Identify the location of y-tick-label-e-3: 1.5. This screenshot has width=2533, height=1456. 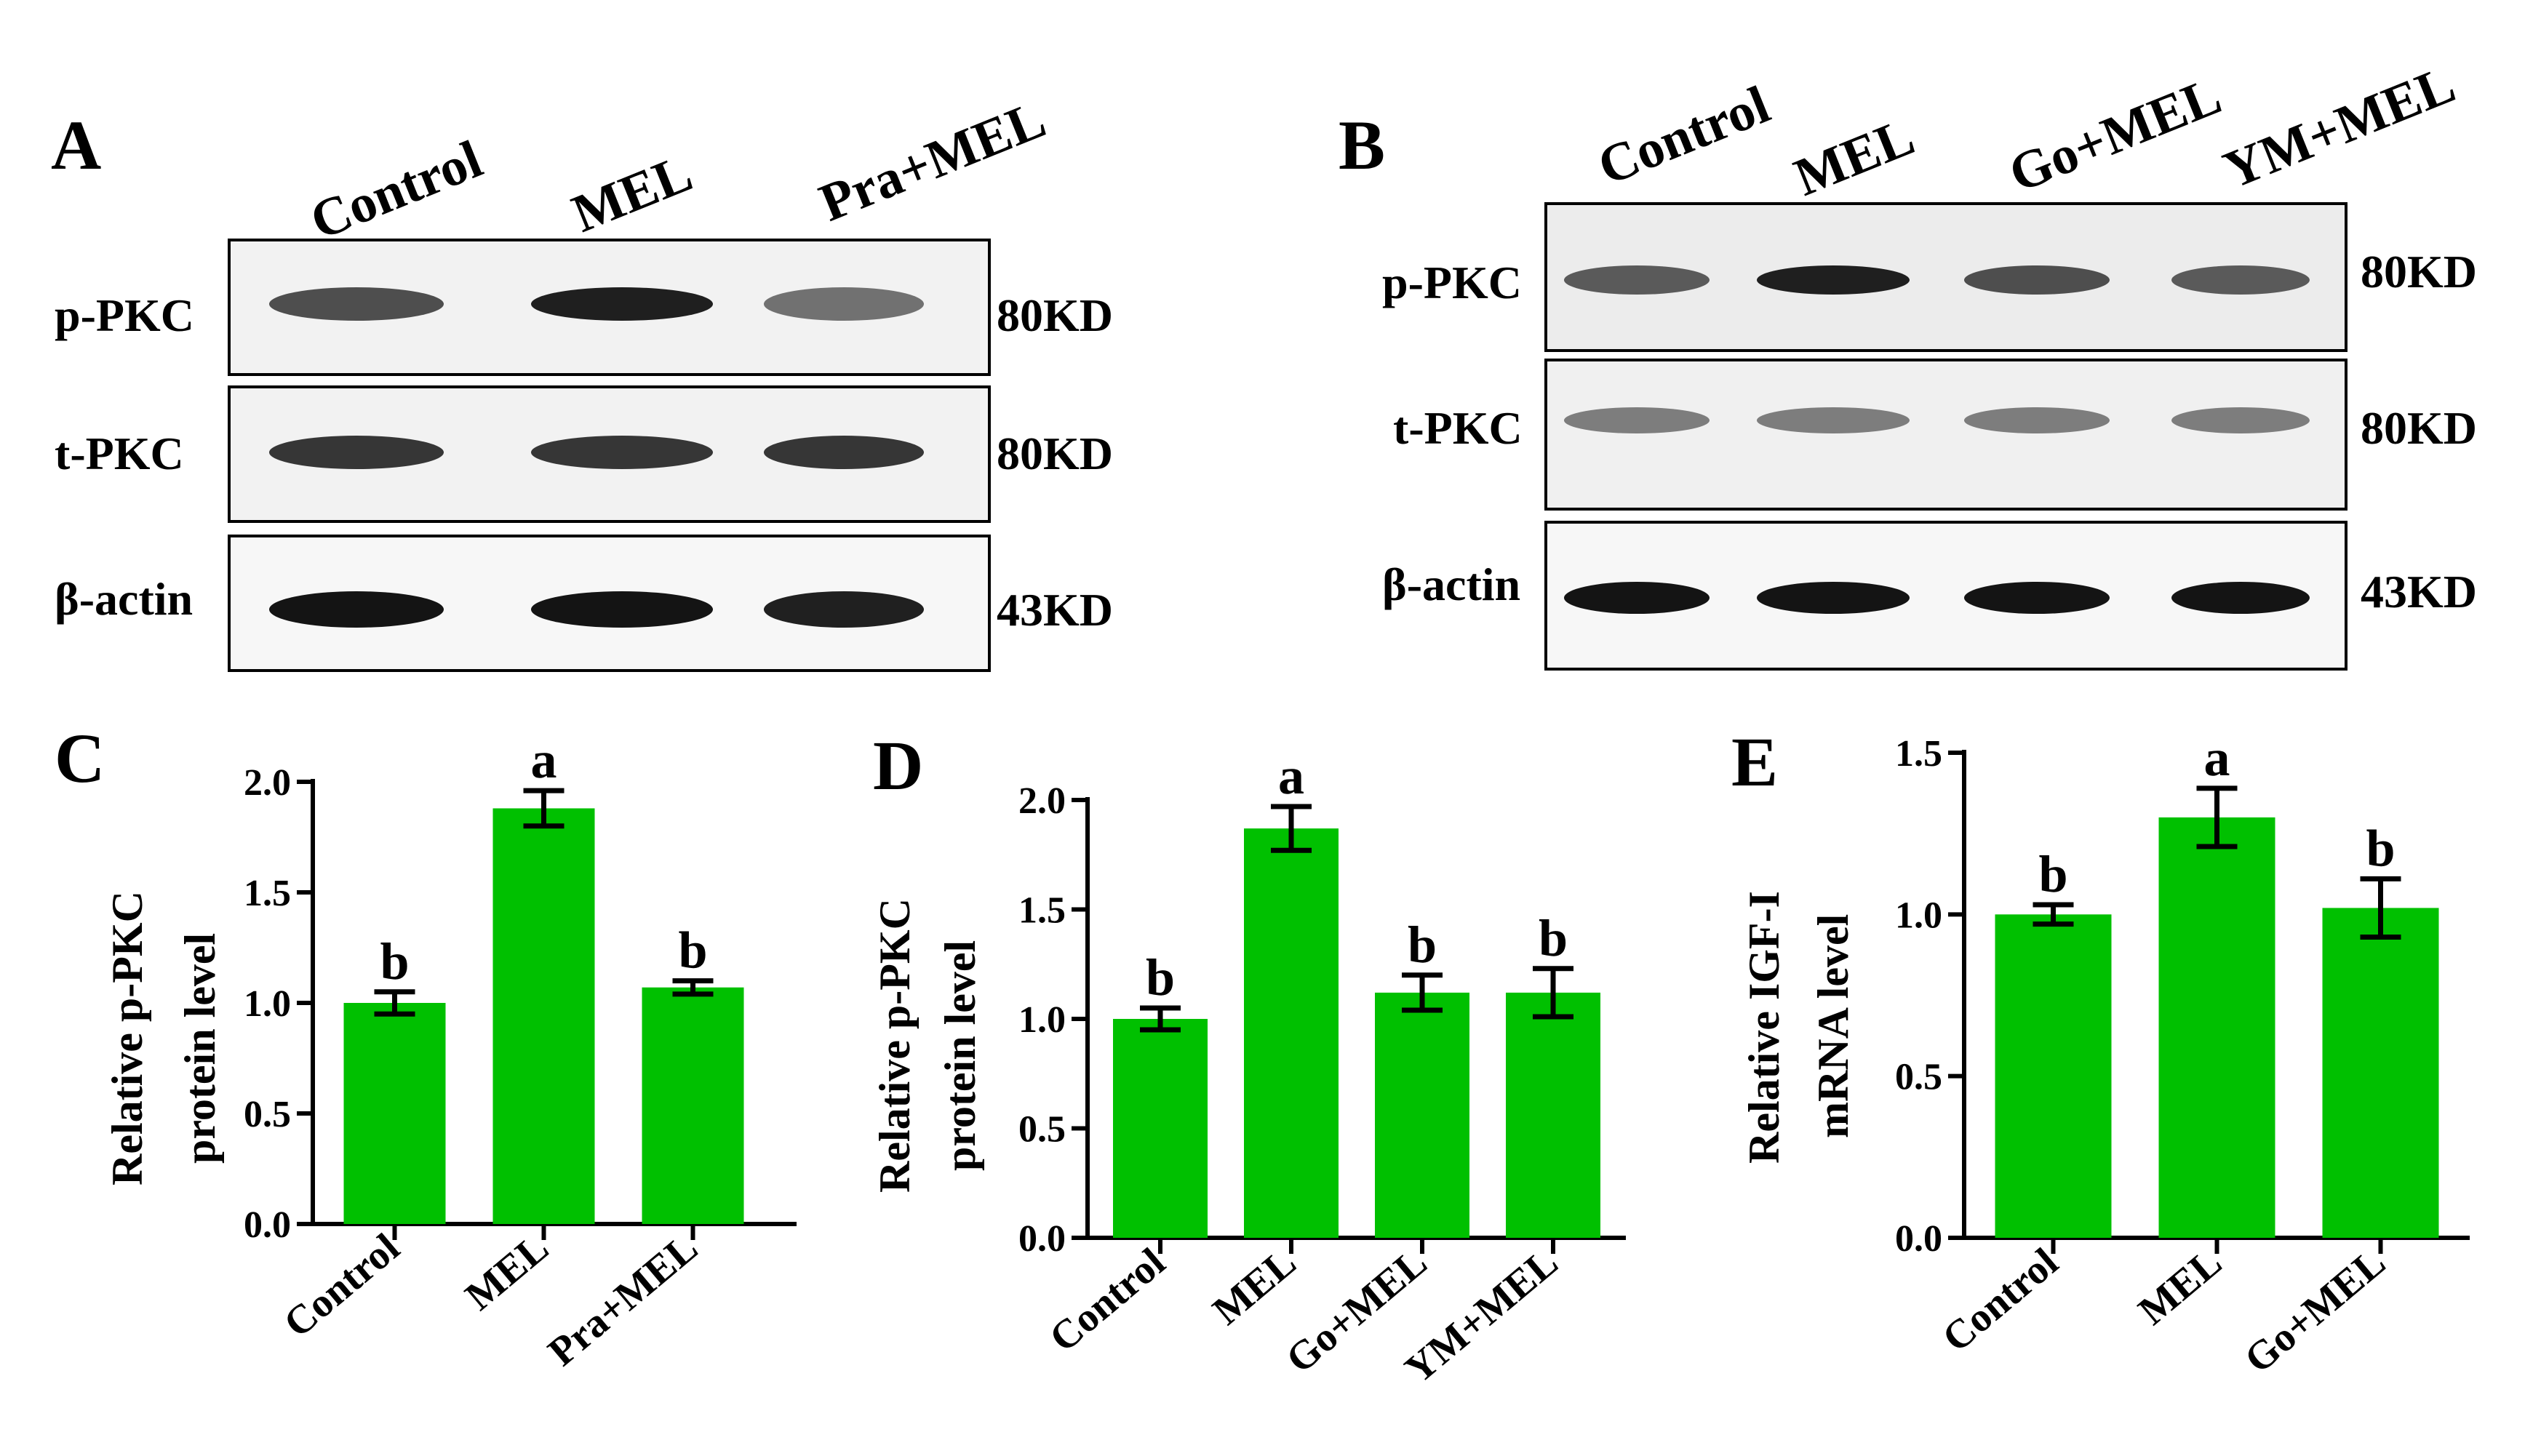
(1918, 754).